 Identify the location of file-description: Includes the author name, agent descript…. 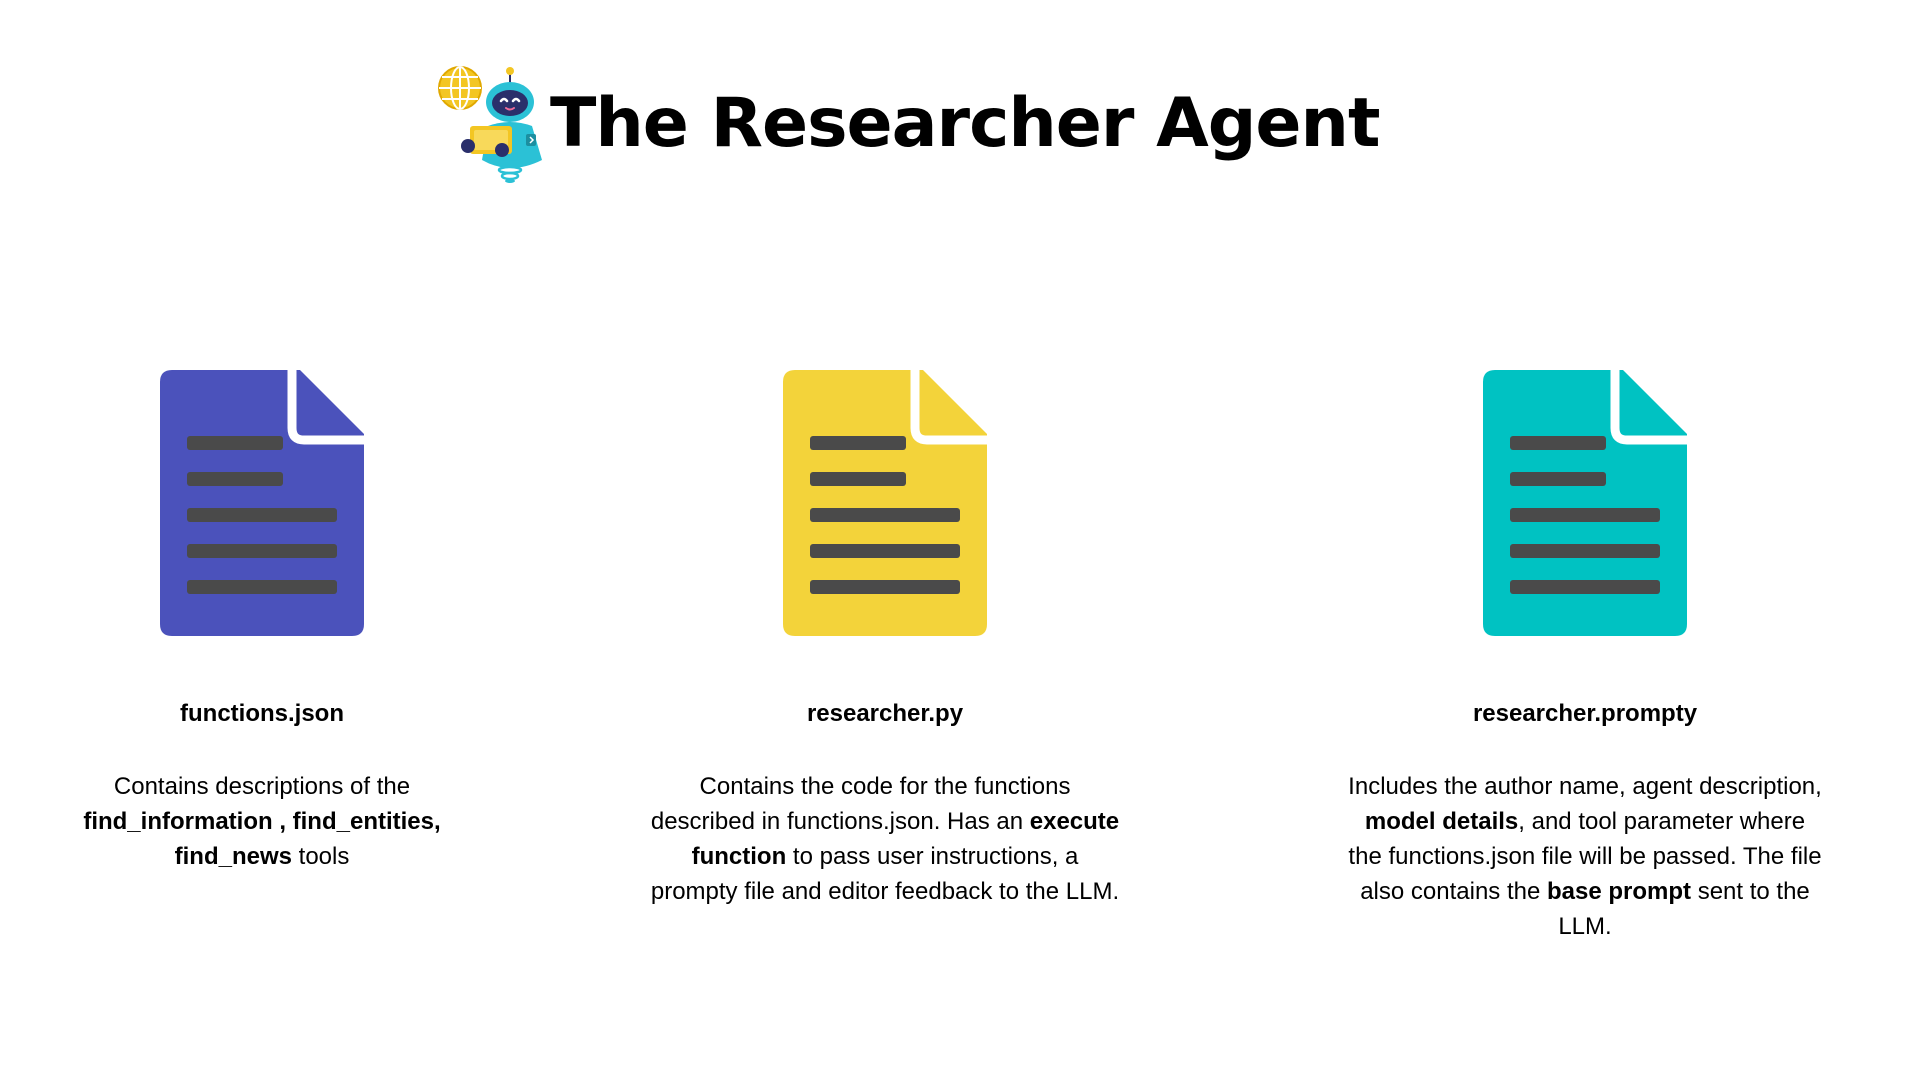
(1585, 856).